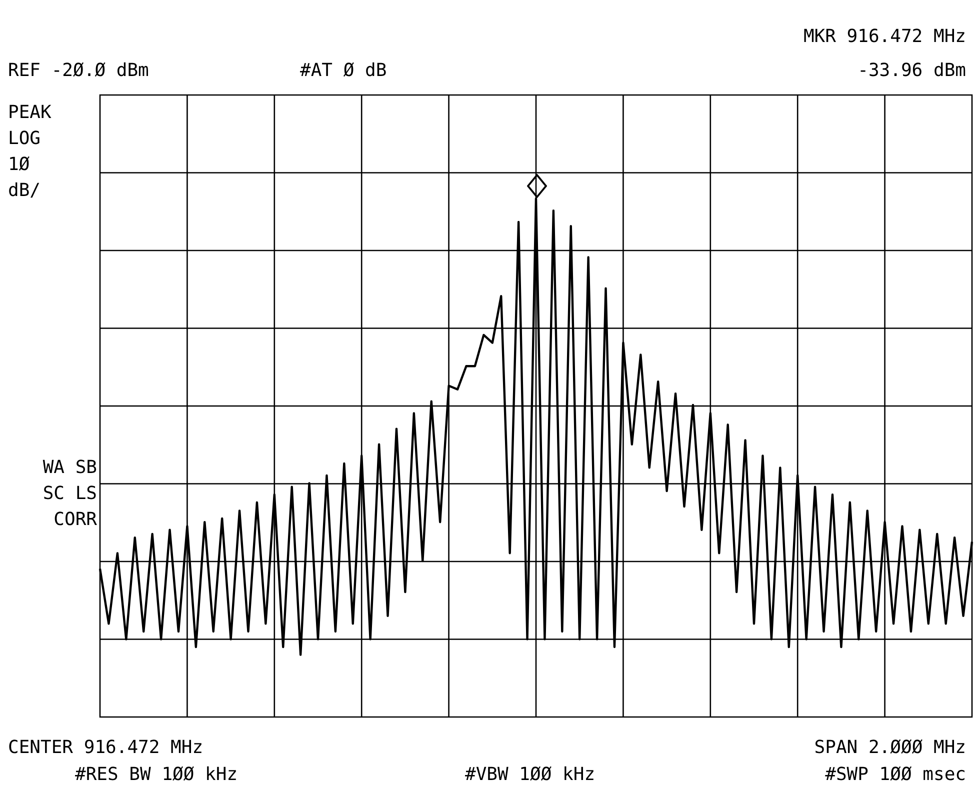 The height and width of the screenshot is (792, 974). Describe the element at coordinates (106, 748) in the screenshot. I see `text: CENTER 916.472 MHz` at that location.